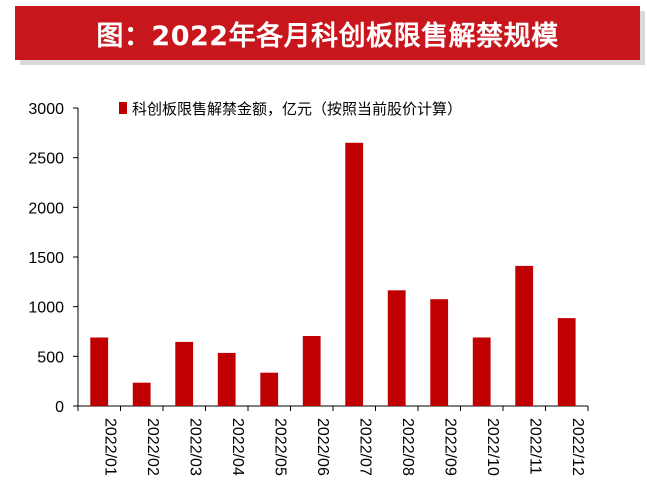 This screenshot has width=647, height=500. I want to click on x-tick-label: 2022/08, so click(407, 447).